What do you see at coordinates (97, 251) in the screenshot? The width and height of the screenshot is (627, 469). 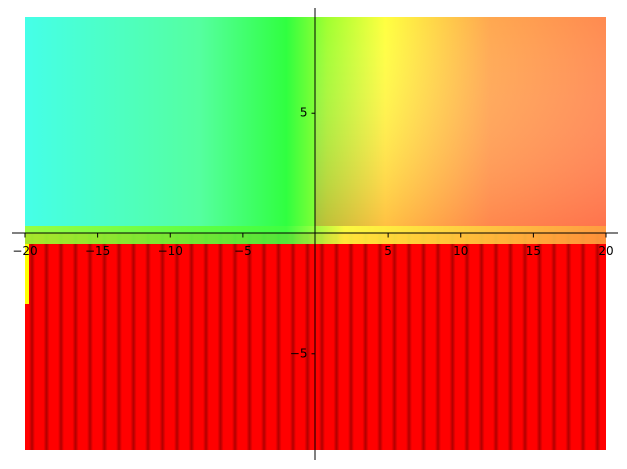 I see `x-tick-label: −15` at bounding box center [97, 251].